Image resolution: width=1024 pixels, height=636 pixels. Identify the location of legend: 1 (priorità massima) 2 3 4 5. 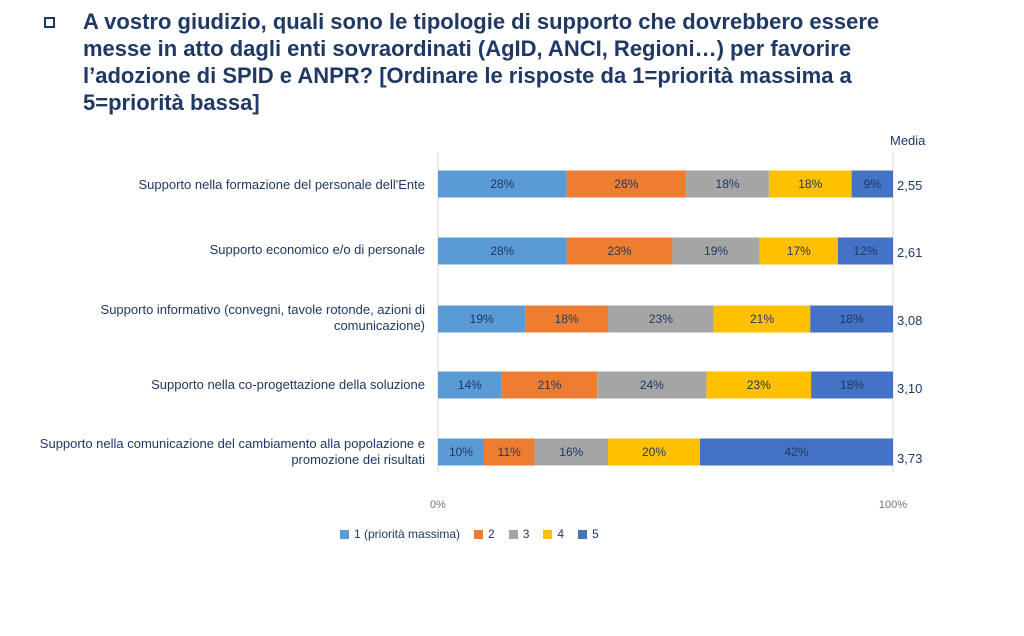
(469, 534).